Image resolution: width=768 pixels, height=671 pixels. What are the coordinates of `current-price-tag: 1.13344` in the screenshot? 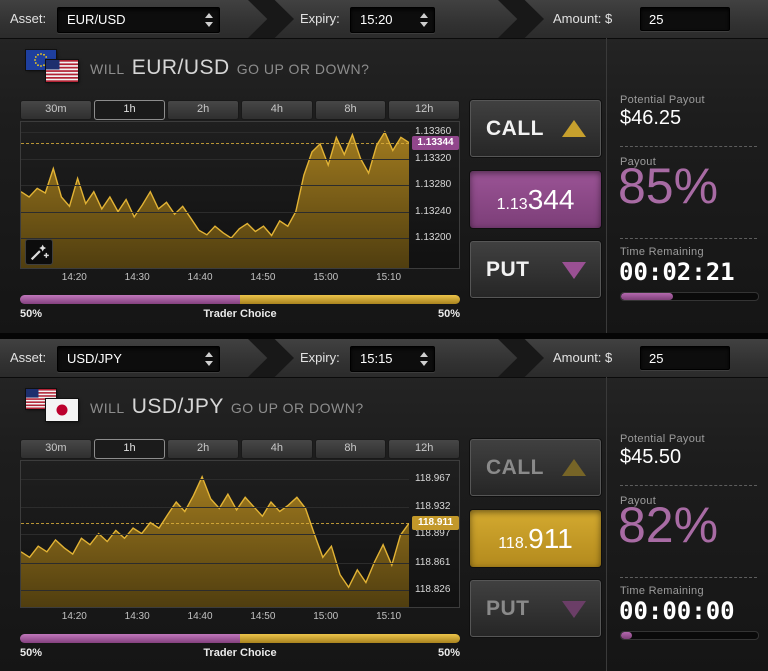 It's located at (435, 142).